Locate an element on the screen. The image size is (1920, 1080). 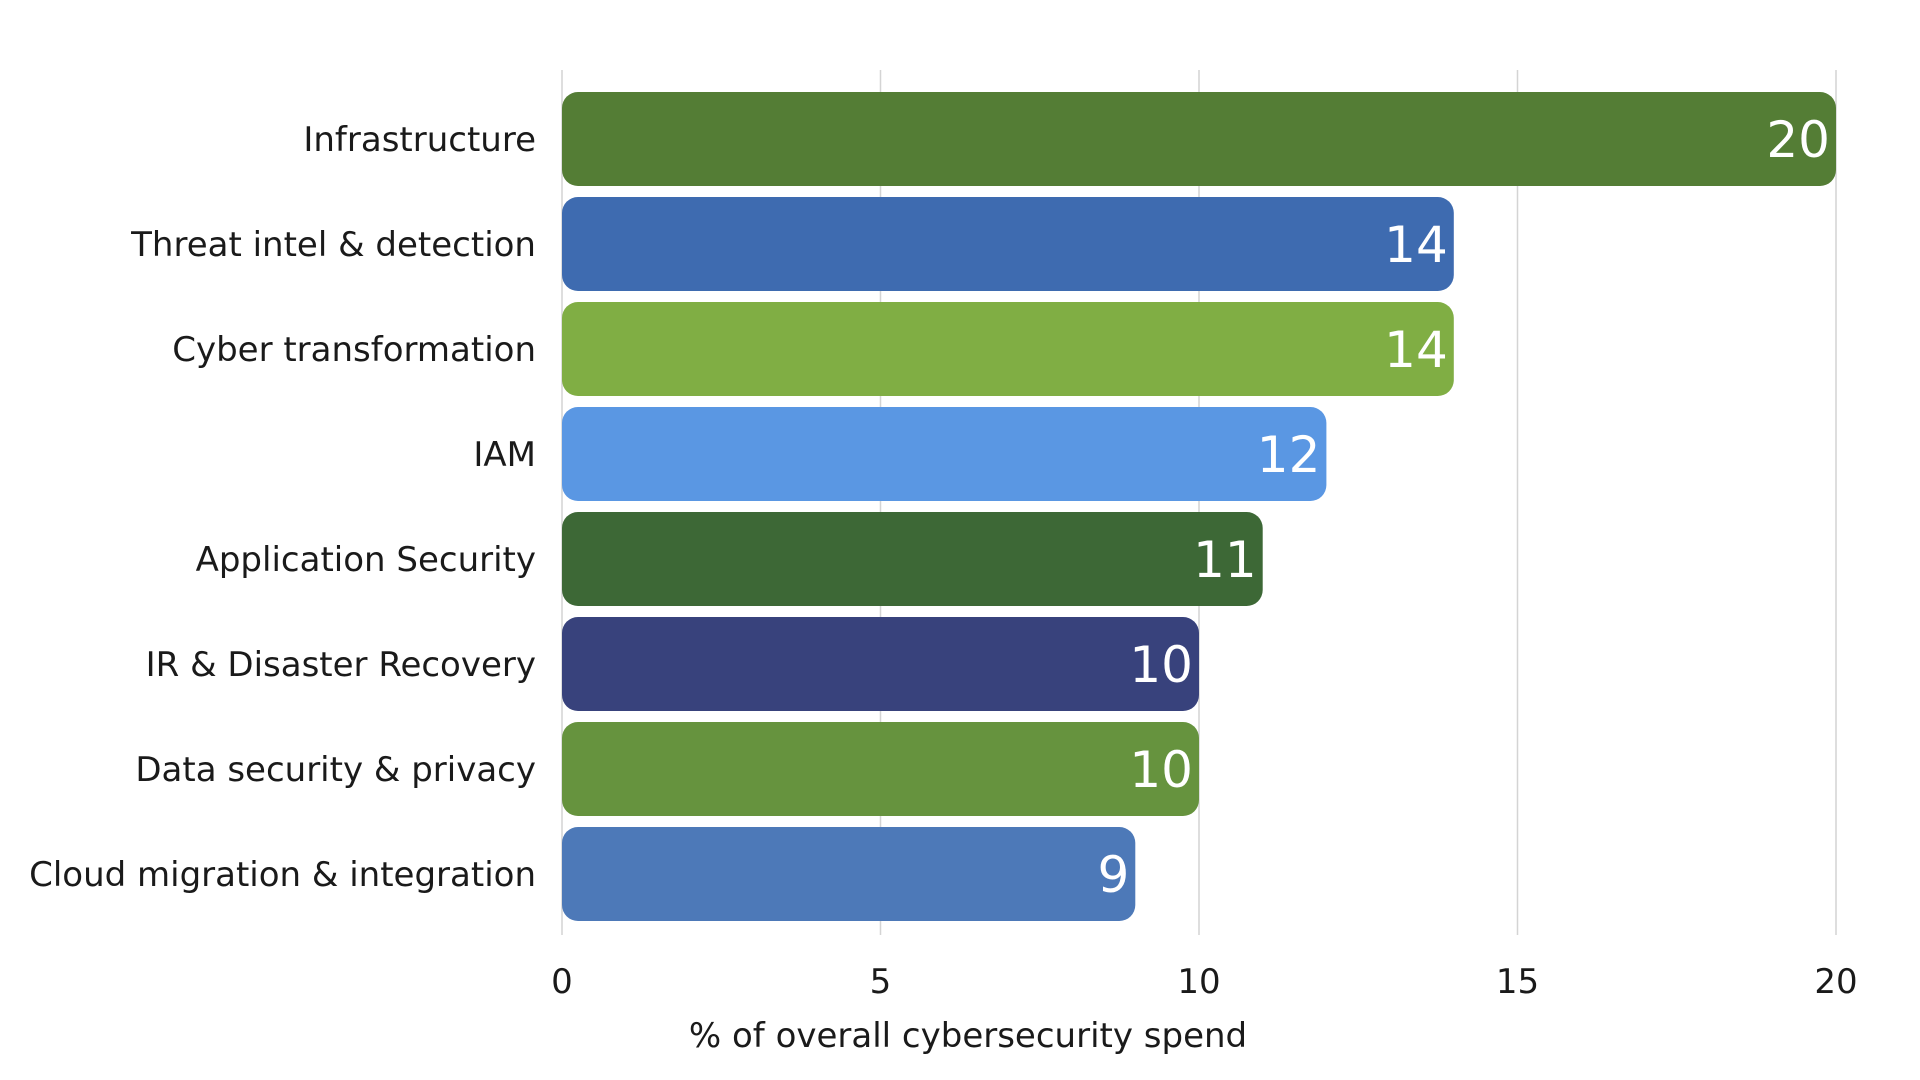
x-tick-label: 20 is located at coordinates (1835, 982).